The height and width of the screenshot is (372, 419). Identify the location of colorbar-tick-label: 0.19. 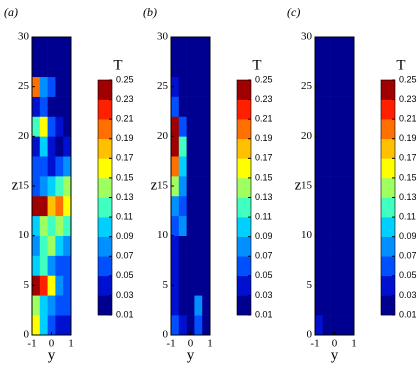
(408, 138).